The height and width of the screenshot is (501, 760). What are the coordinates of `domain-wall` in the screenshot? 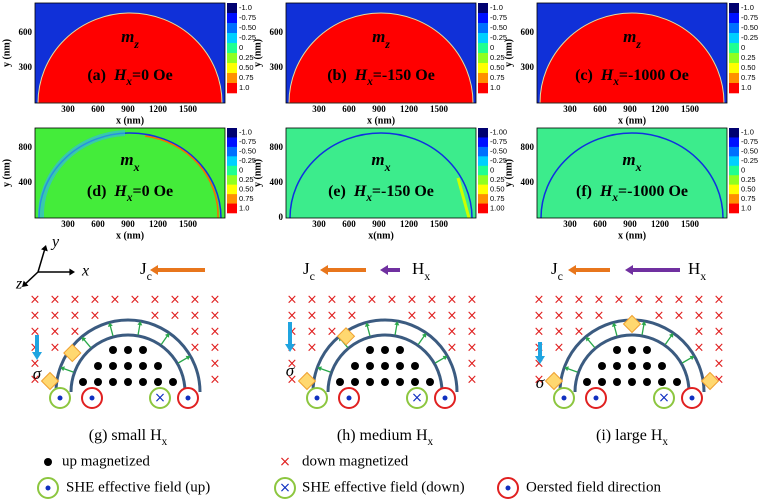 It's located at (381, 175).